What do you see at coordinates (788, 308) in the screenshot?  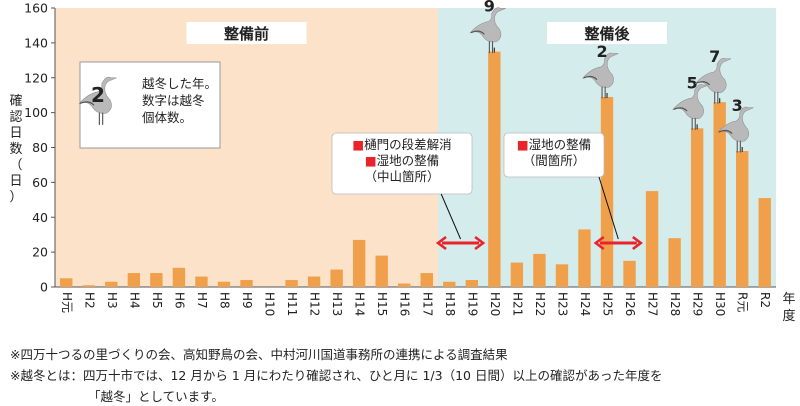 I see `x-axis-label: 年度` at bounding box center [788, 308].